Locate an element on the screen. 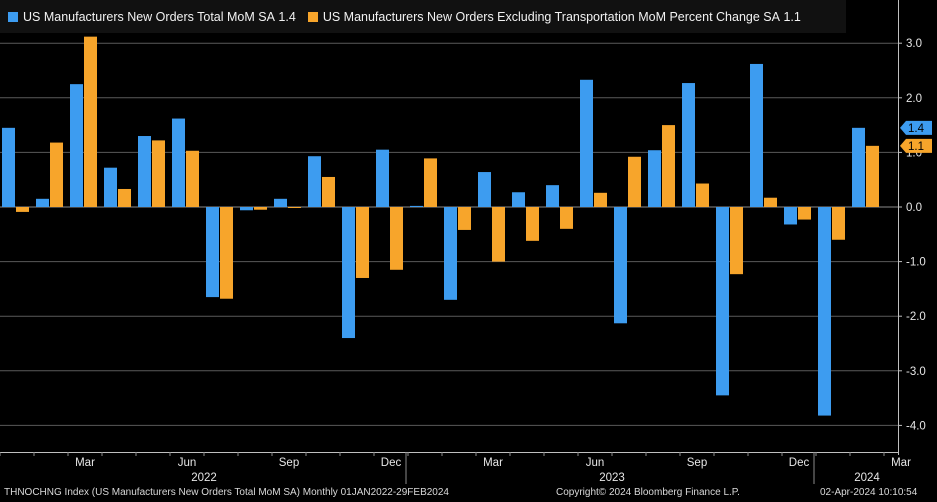 The height and width of the screenshot is (502, 937). x-year-label: 2024 is located at coordinates (867, 478).